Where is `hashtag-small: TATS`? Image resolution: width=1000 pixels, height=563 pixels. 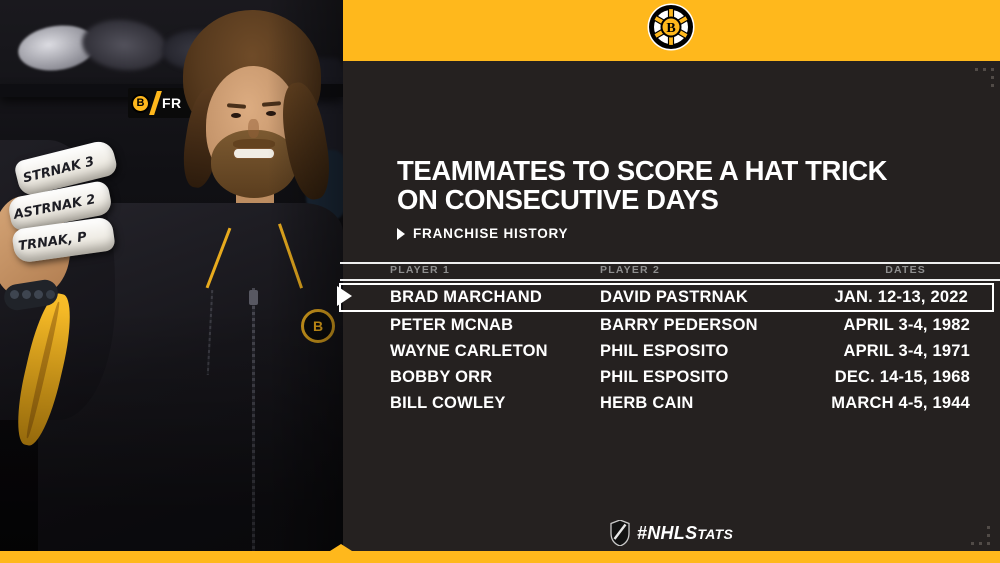 hashtag-small: TATS is located at coordinates (715, 533).